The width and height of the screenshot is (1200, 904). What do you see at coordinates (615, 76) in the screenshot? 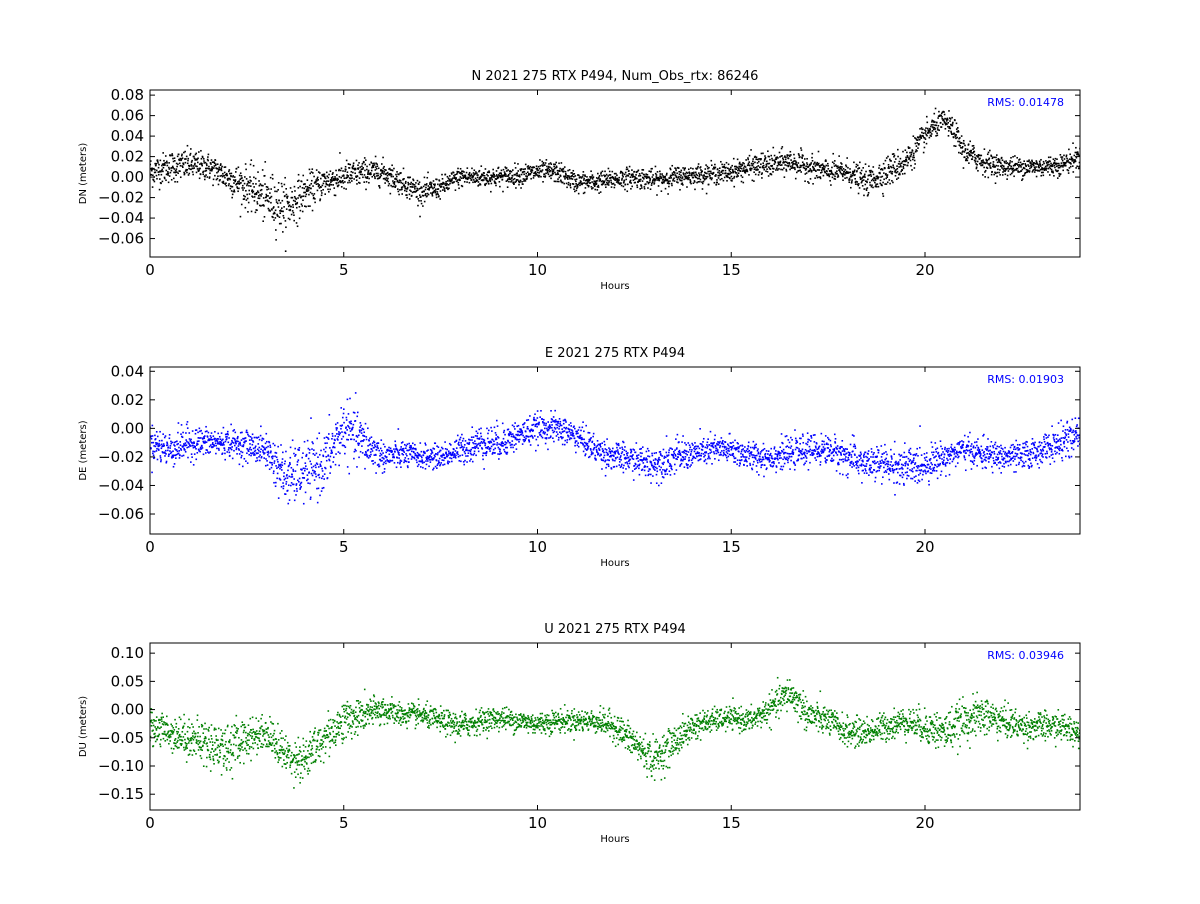
I see `chart-title: N 2021 275 RTX P494, Num_Obs_rtx: 86246` at bounding box center [615, 76].